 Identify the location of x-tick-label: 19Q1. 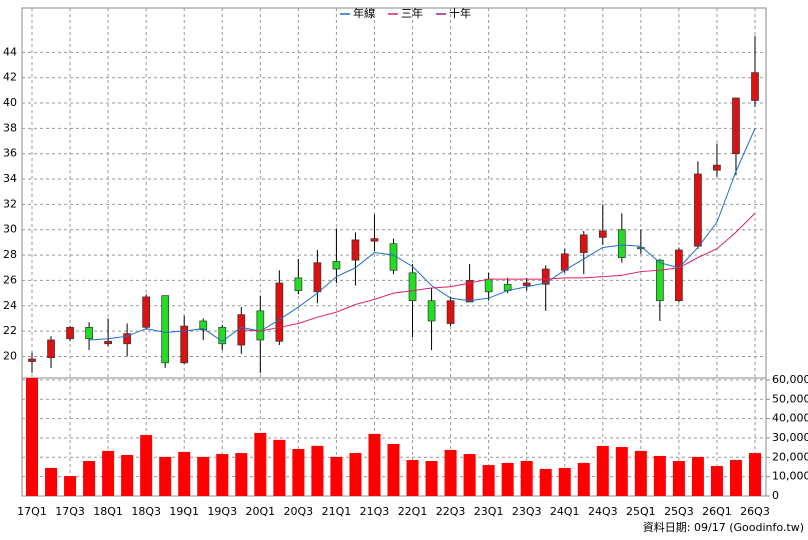
(184, 511).